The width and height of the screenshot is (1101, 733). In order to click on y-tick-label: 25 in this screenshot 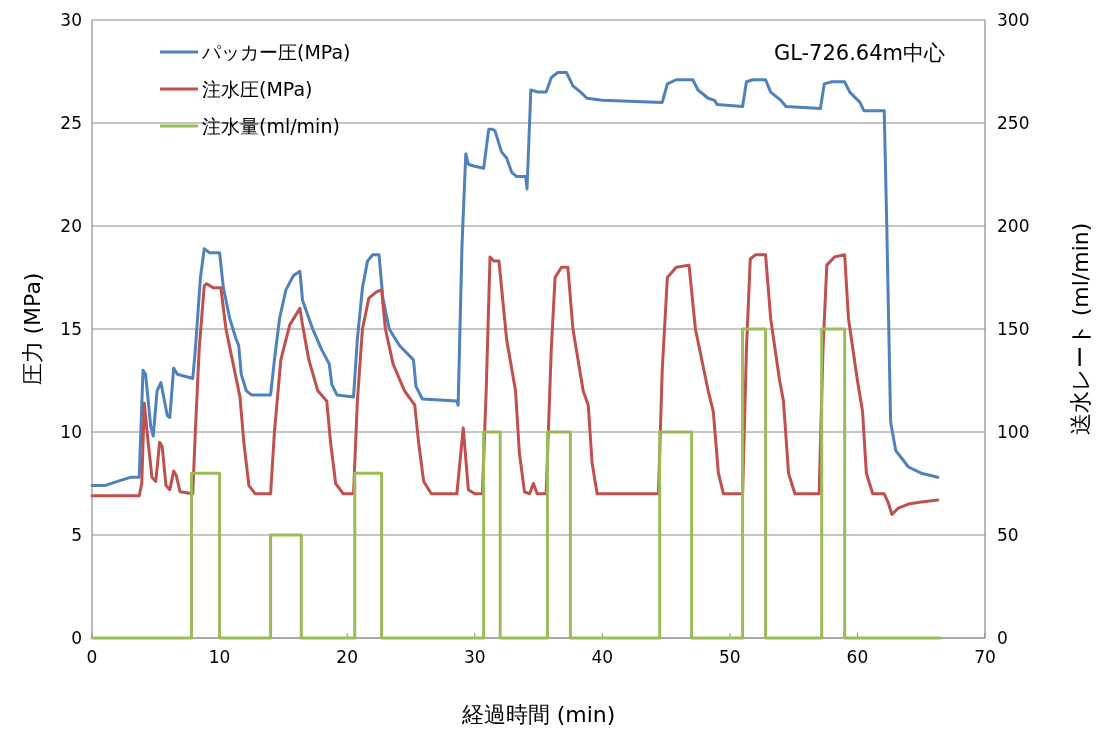, I will do `click(71, 123)`.